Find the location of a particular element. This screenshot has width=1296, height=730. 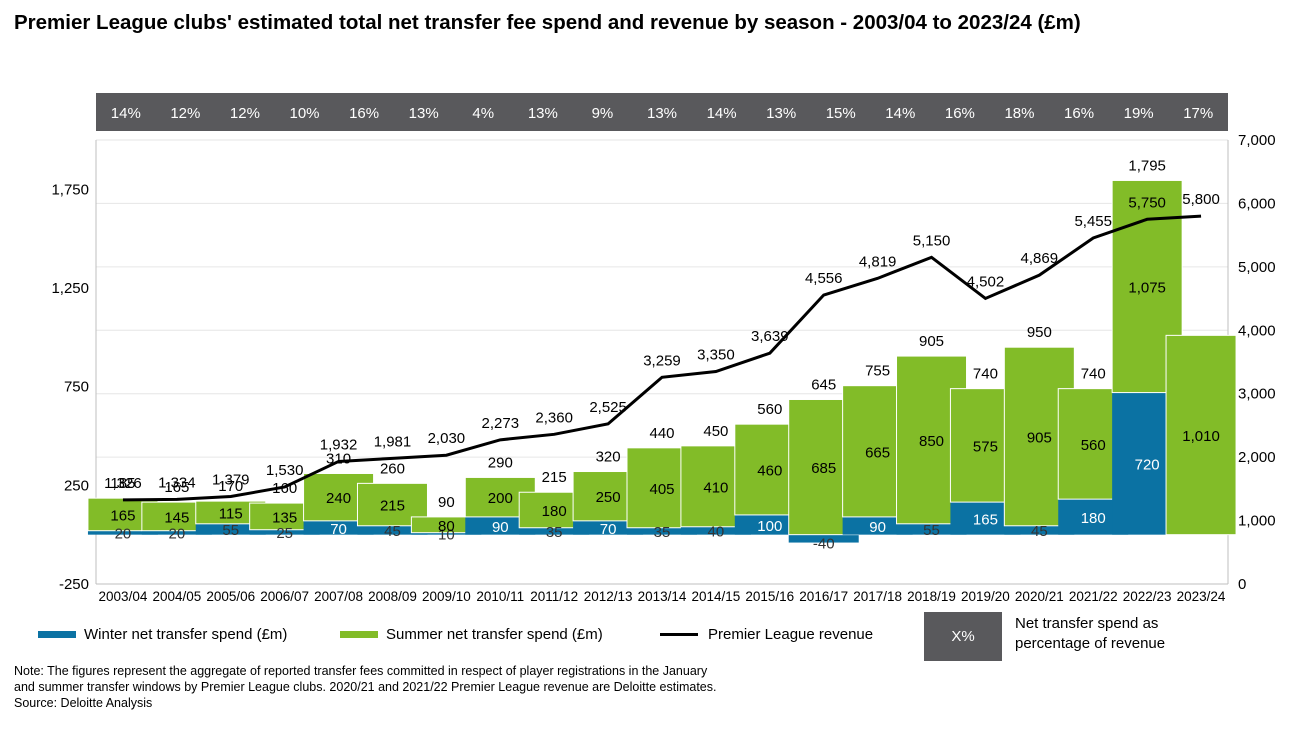

category-label: 2014/15 is located at coordinates (715, 596).